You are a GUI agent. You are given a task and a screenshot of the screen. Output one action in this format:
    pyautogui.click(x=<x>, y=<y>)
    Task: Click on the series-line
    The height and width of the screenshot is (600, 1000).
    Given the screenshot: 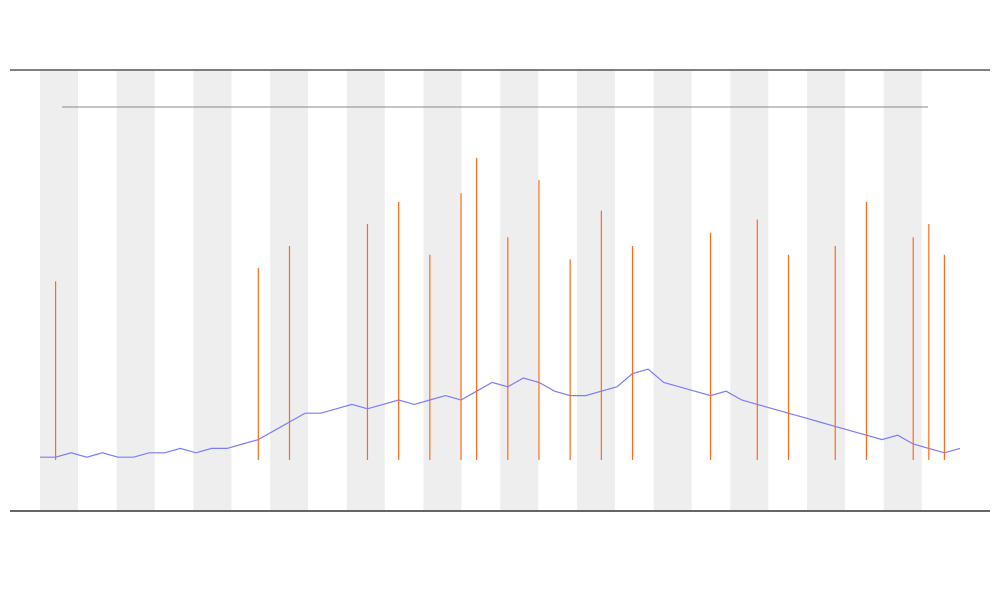 What is the action you would take?
    pyautogui.click(x=500, y=413)
    